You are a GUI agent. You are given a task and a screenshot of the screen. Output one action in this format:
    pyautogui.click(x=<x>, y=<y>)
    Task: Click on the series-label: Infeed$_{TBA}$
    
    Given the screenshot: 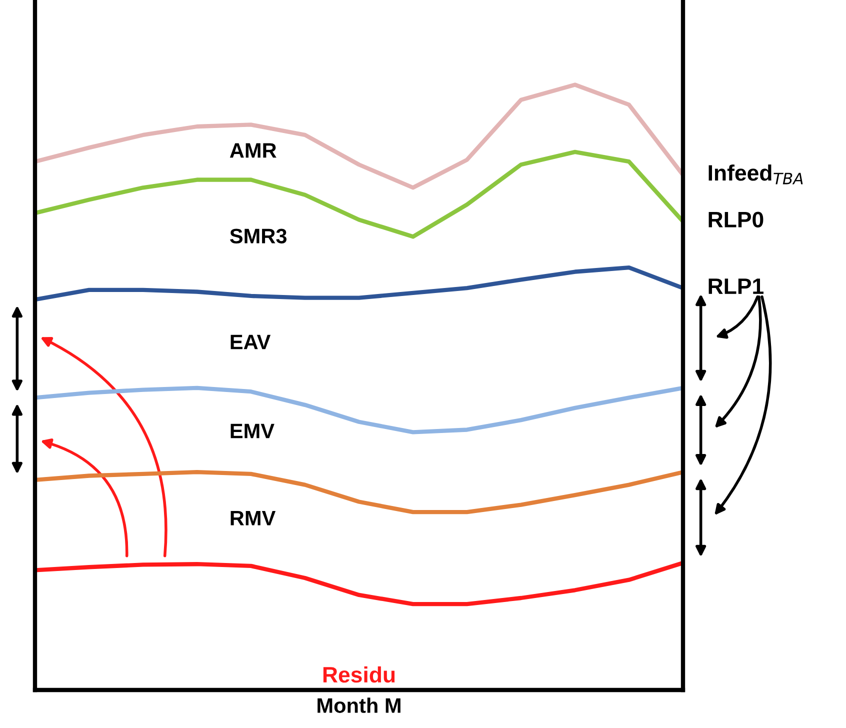 What is the action you would take?
    pyautogui.click(x=755, y=174)
    